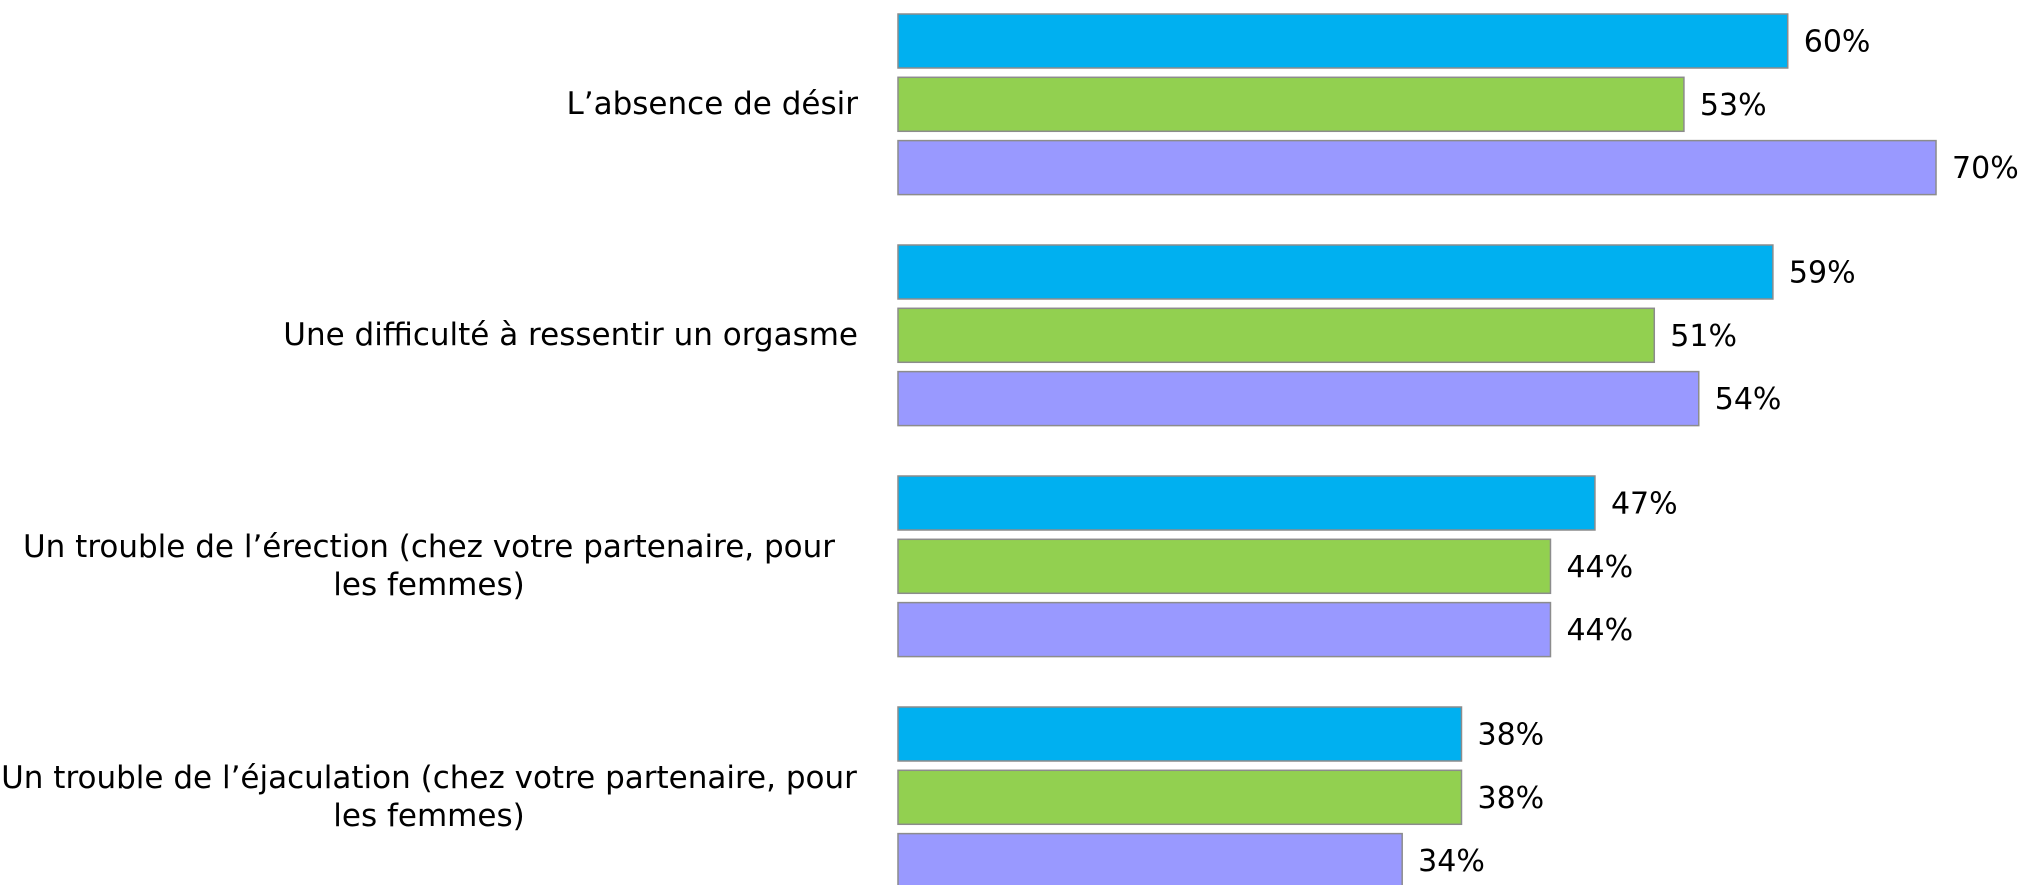 The image size is (2025, 885). What do you see at coordinates (1822, 273) in the screenshot?
I see `value-label: 59%` at bounding box center [1822, 273].